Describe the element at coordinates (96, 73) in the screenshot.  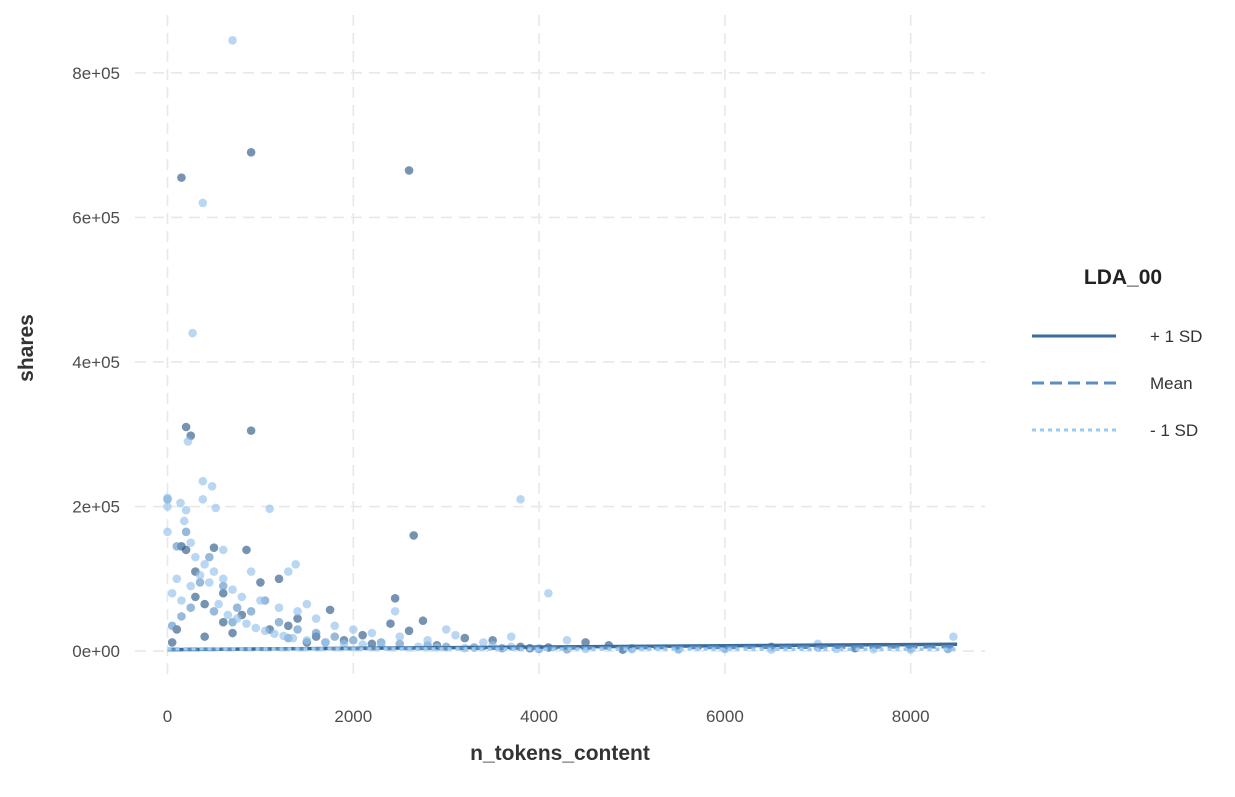
I see `y-tick-label-4: 8e+05` at that location.